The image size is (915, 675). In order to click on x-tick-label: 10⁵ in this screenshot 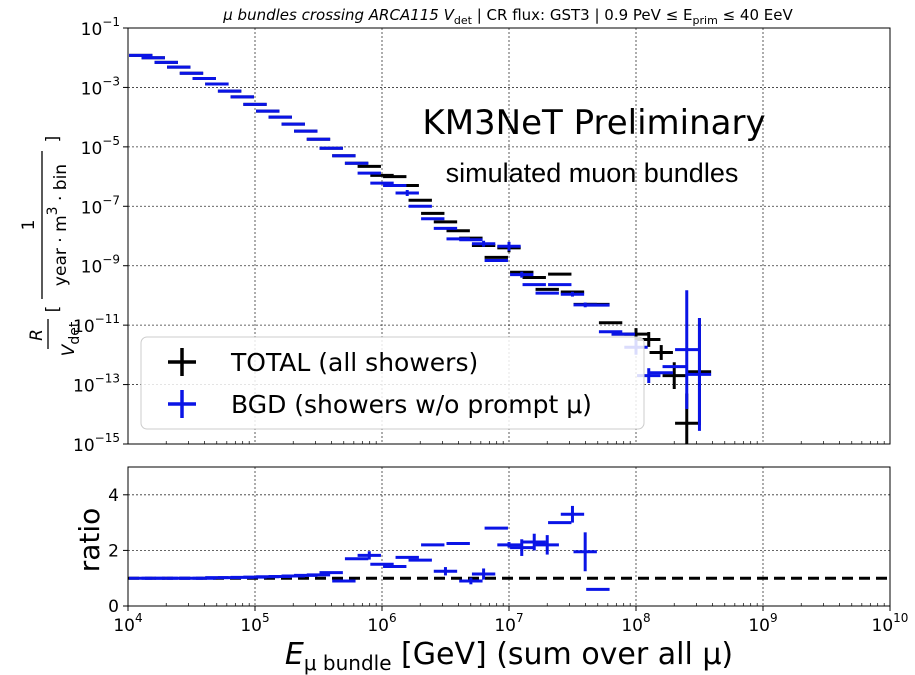, I will do `click(254, 623)`.